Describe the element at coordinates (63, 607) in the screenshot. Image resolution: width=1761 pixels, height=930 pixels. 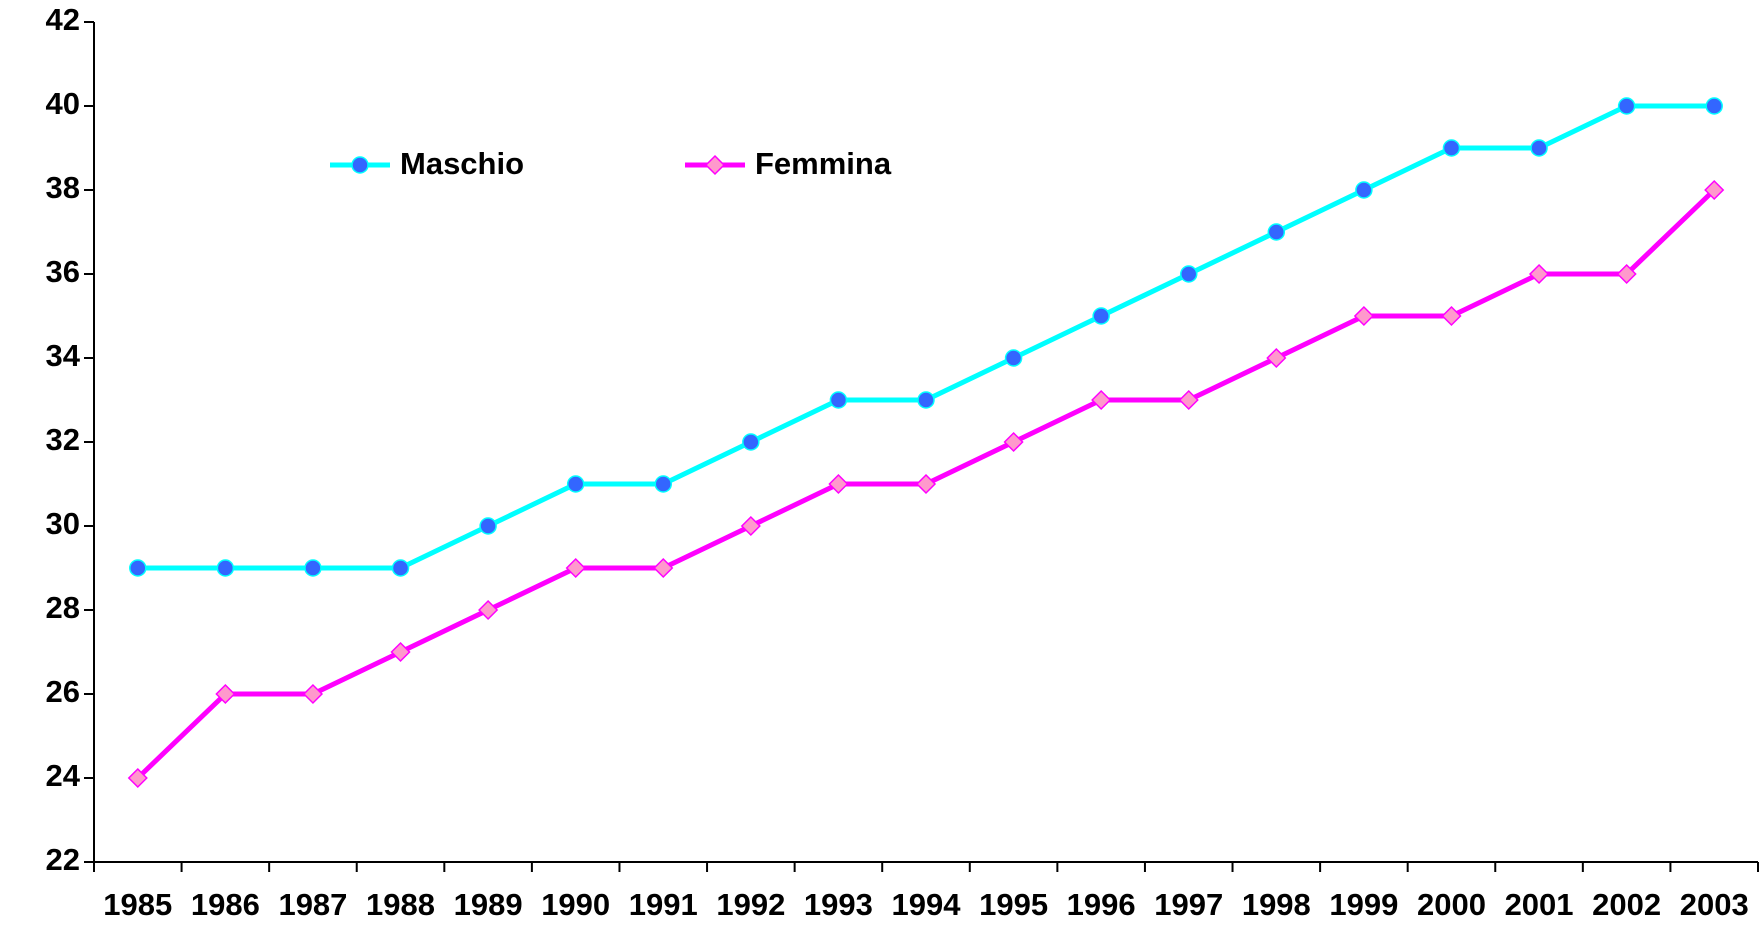
I see `y-tick-label: 28` at that location.